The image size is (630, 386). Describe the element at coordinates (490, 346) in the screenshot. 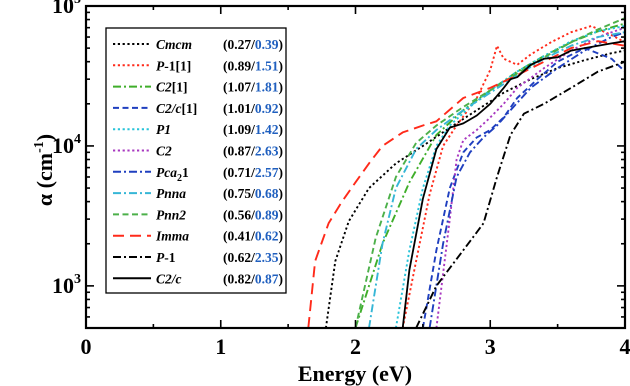

I see `x-tick-label: 3` at that location.